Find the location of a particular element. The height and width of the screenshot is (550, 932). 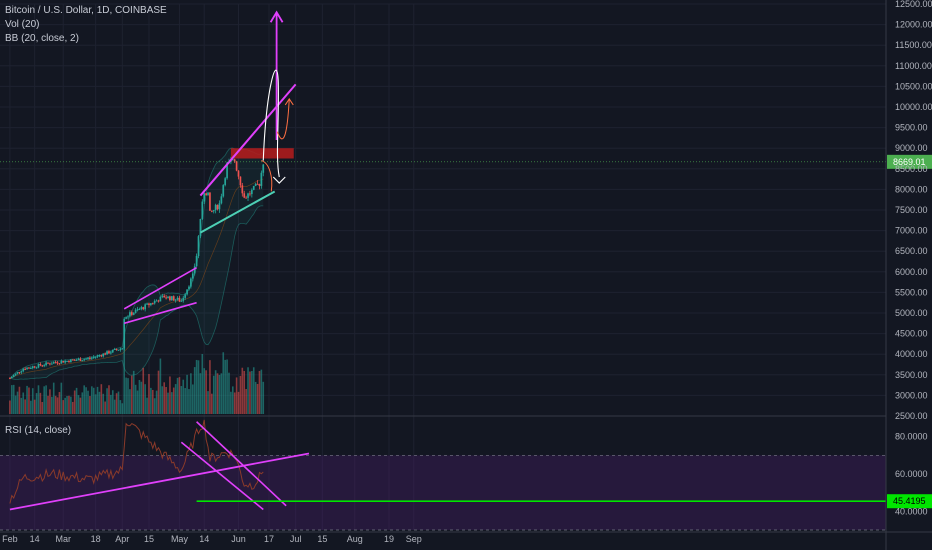

price-tick-label: 6500.00 is located at coordinates (911, 251).